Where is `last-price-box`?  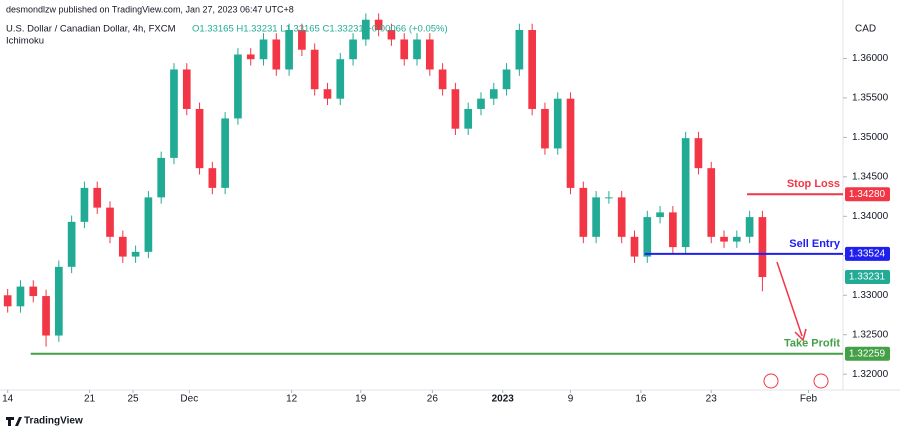
last-price-box is located at coordinates (867, 277).